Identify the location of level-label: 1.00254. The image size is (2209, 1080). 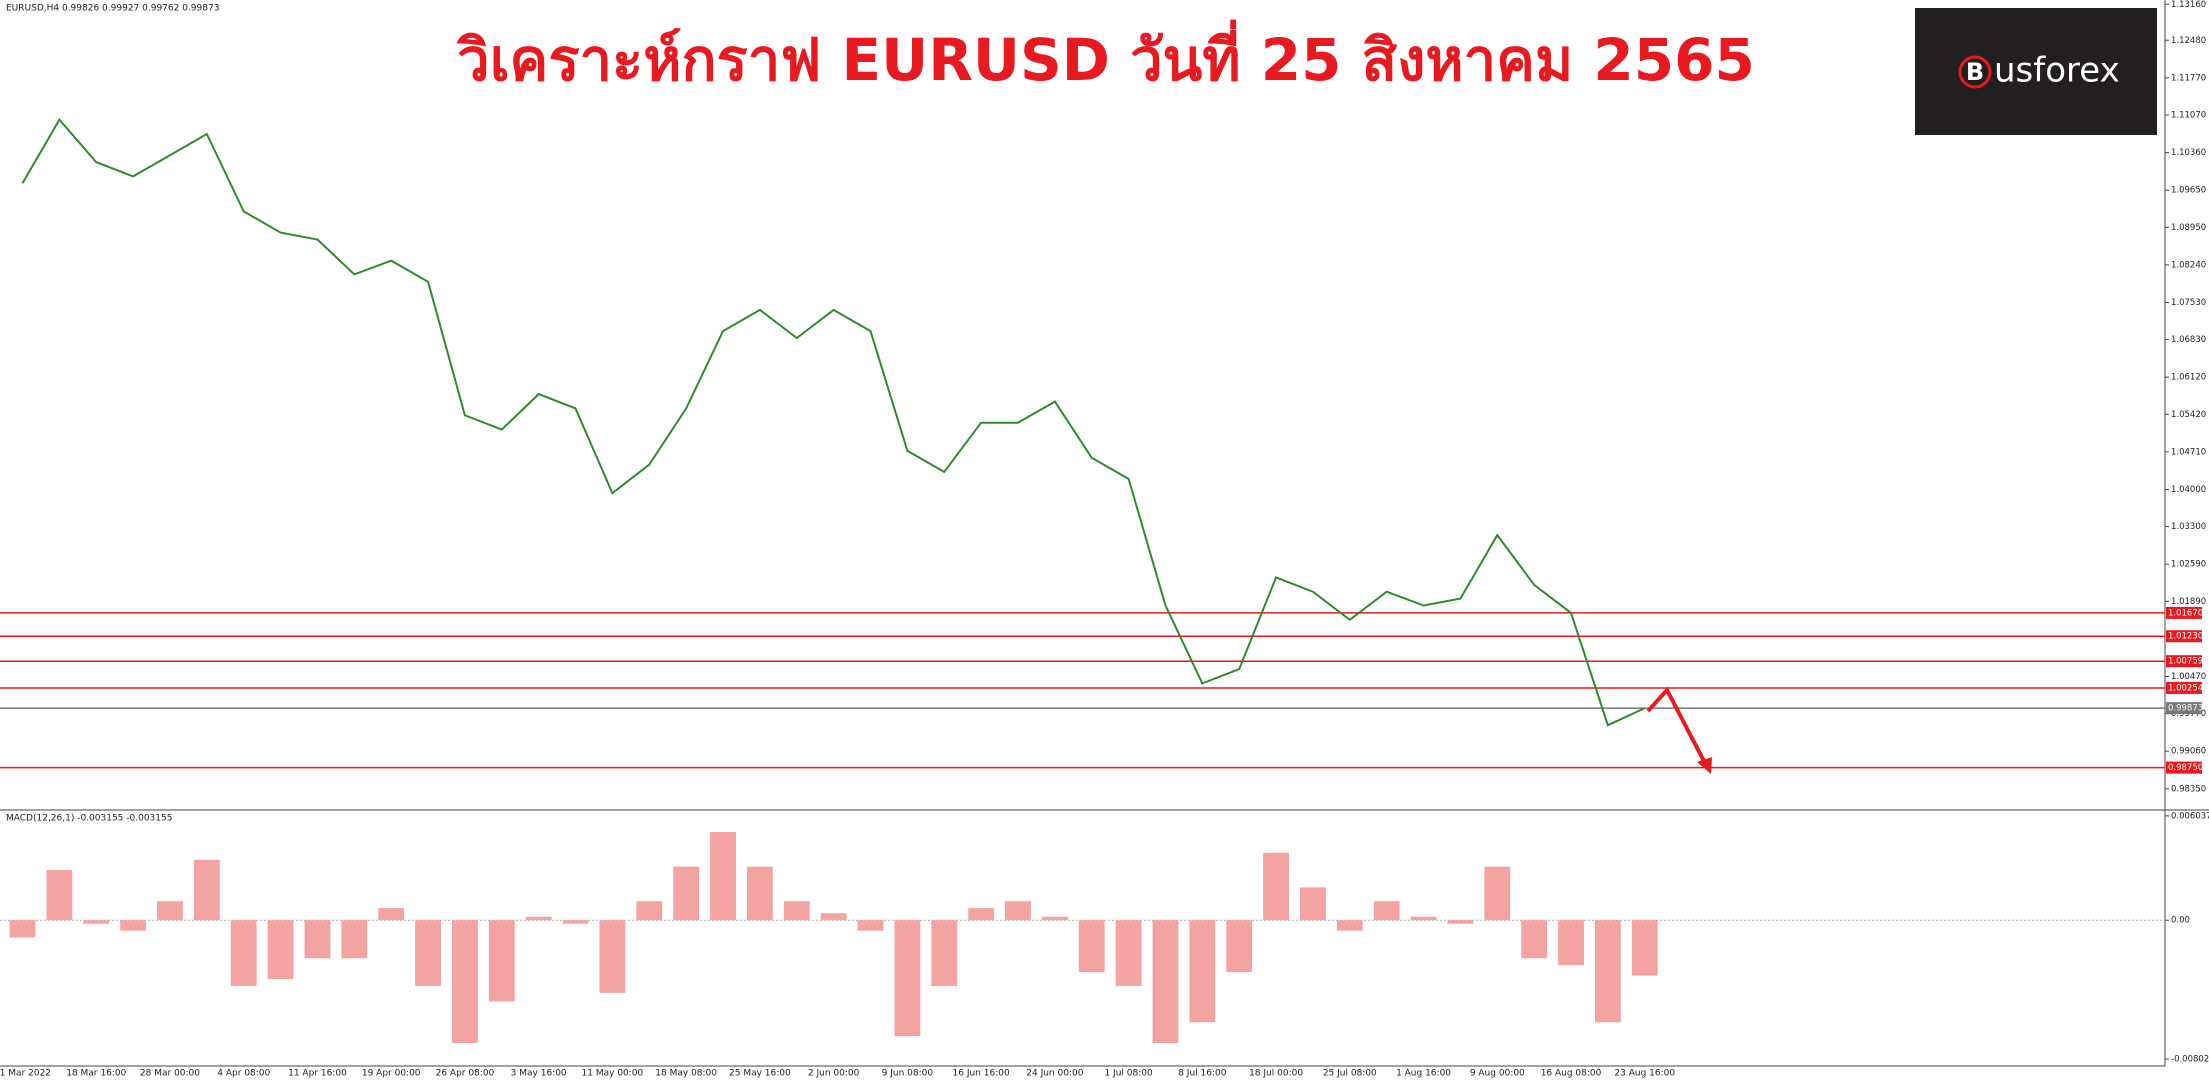
(2185, 688).